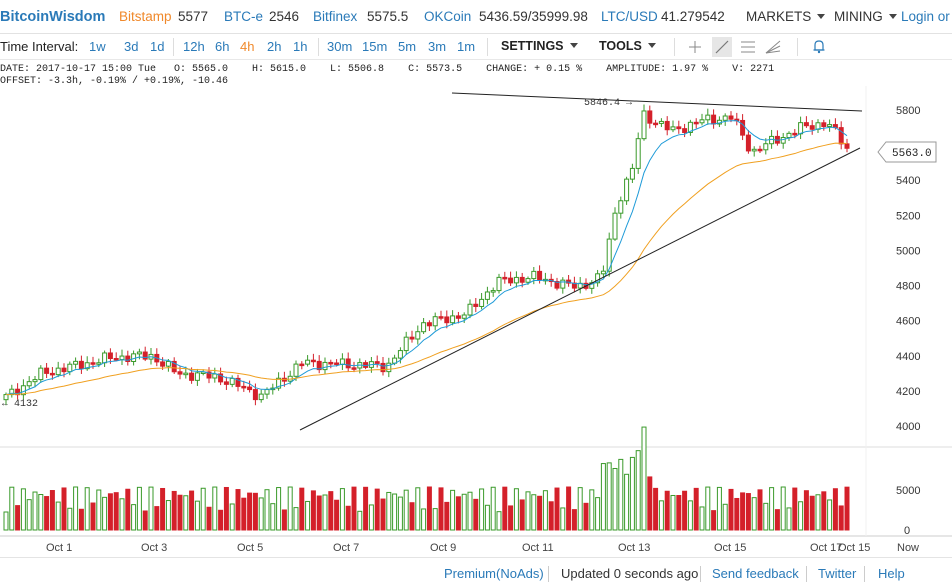  What do you see at coordinates (629, 16) in the screenshot?
I see `ltc-usd-link: LTC/USD` at bounding box center [629, 16].